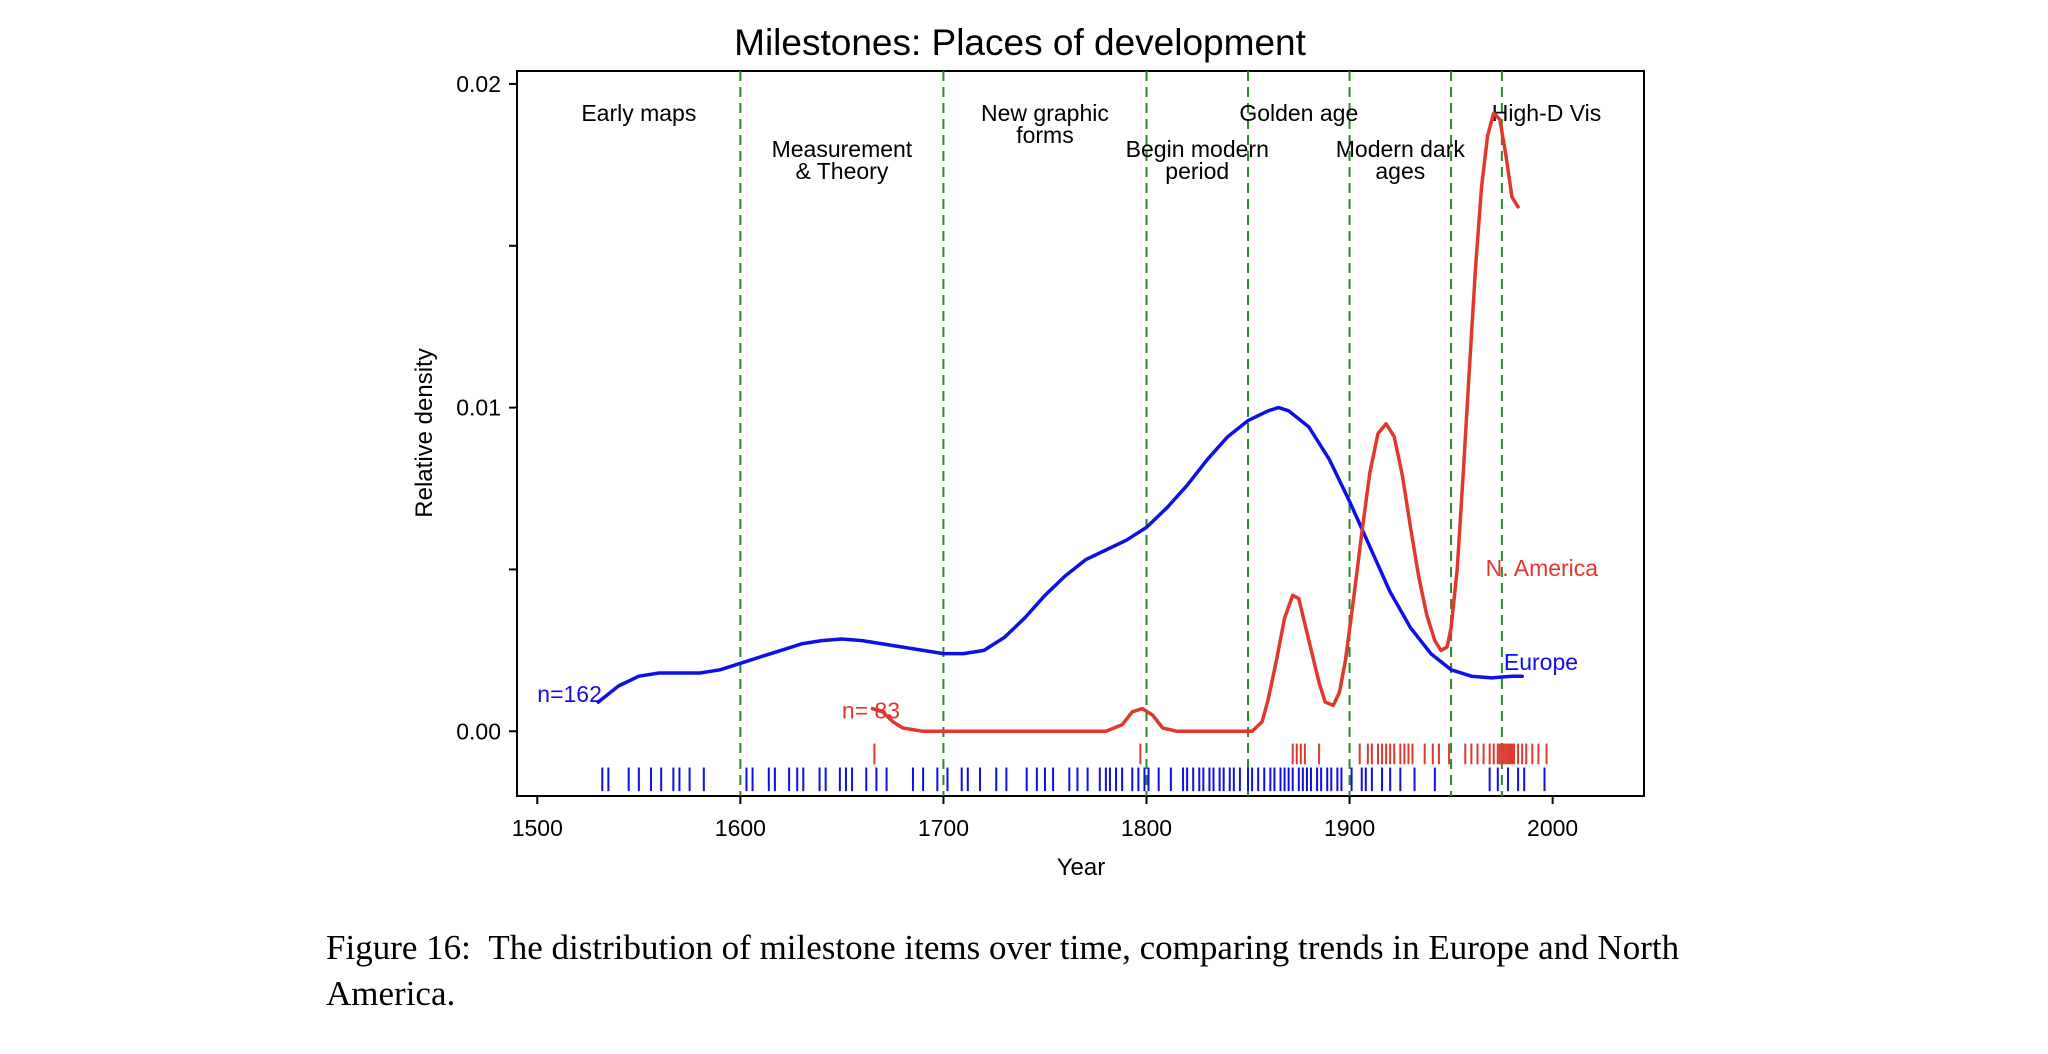 The height and width of the screenshot is (1054, 2048). What do you see at coordinates (478, 408) in the screenshot?
I see `y-tick-label: 0.01` at bounding box center [478, 408].